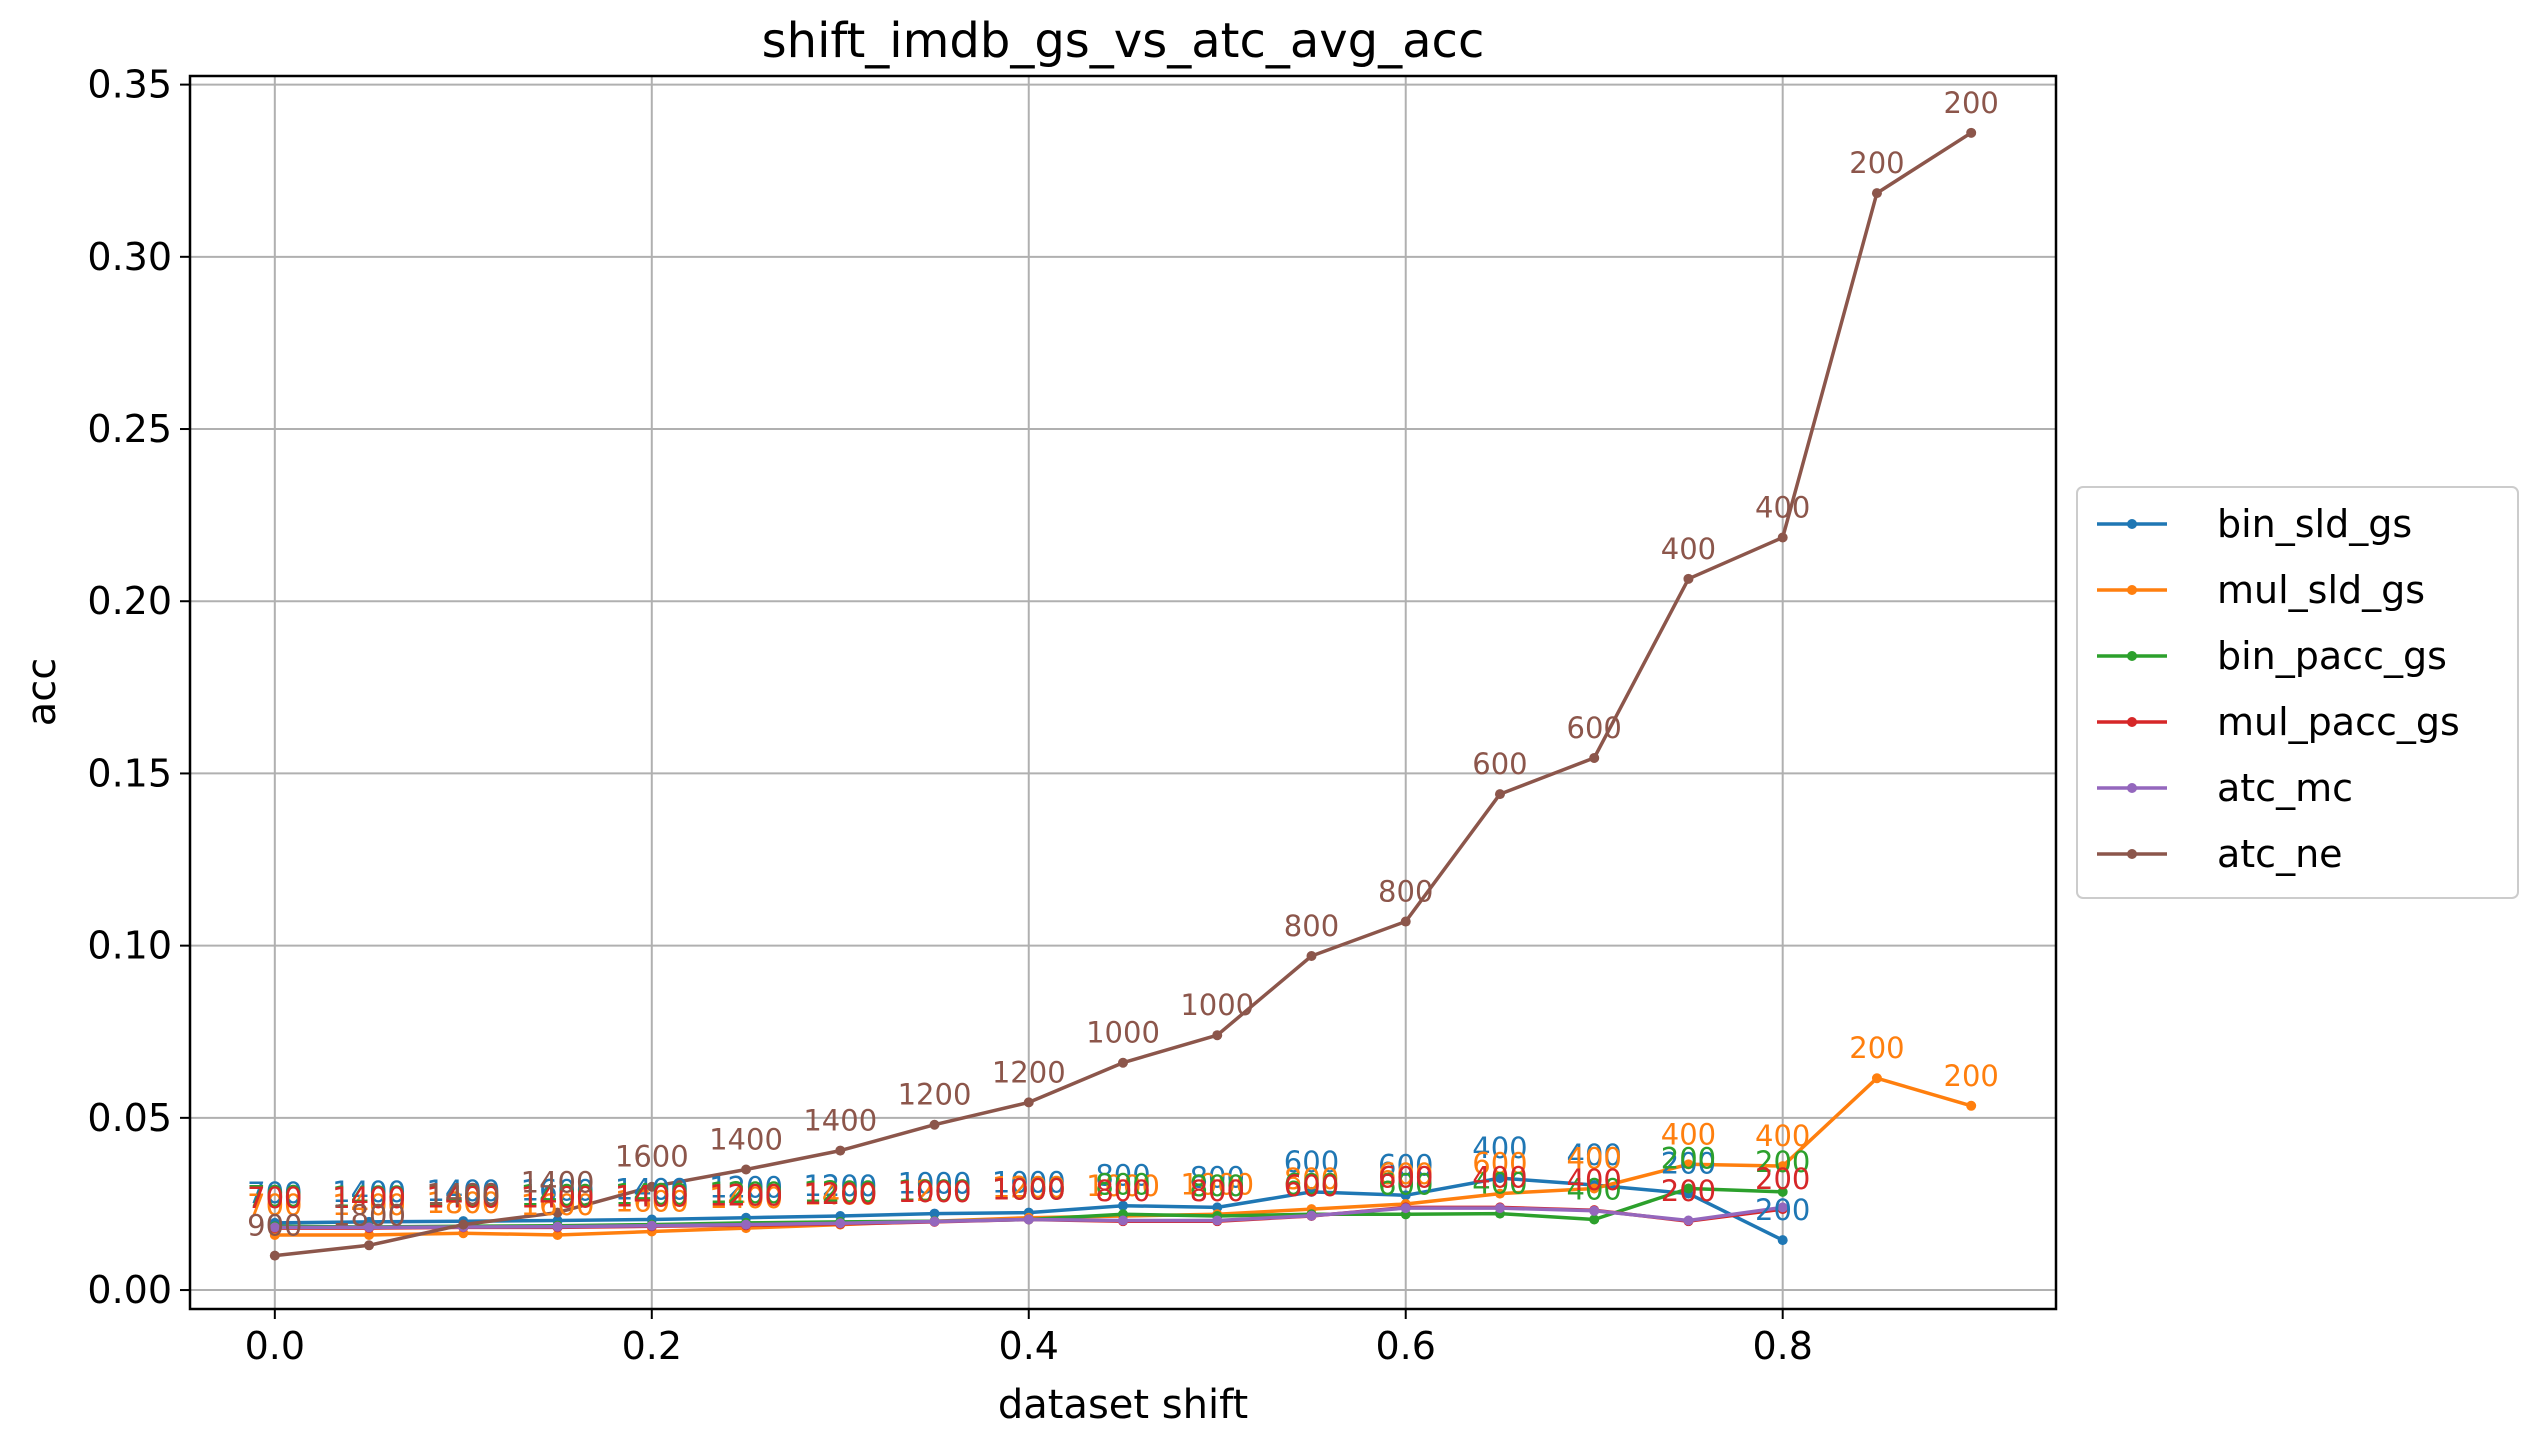 The width and height of the screenshot is (2539, 1446). I want to click on x-tick-label: 0.6, so click(1406, 1346).